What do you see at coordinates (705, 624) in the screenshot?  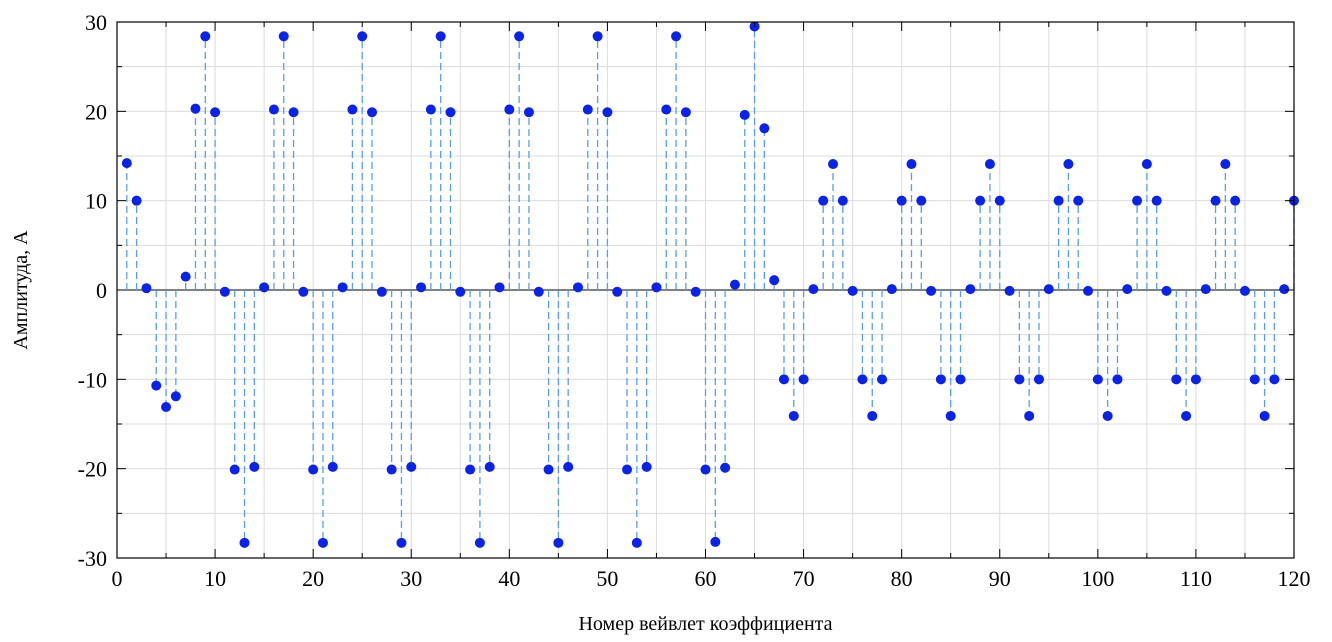 I see `x-axis-label: Номер вейвлет коэффициента` at bounding box center [705, 624].